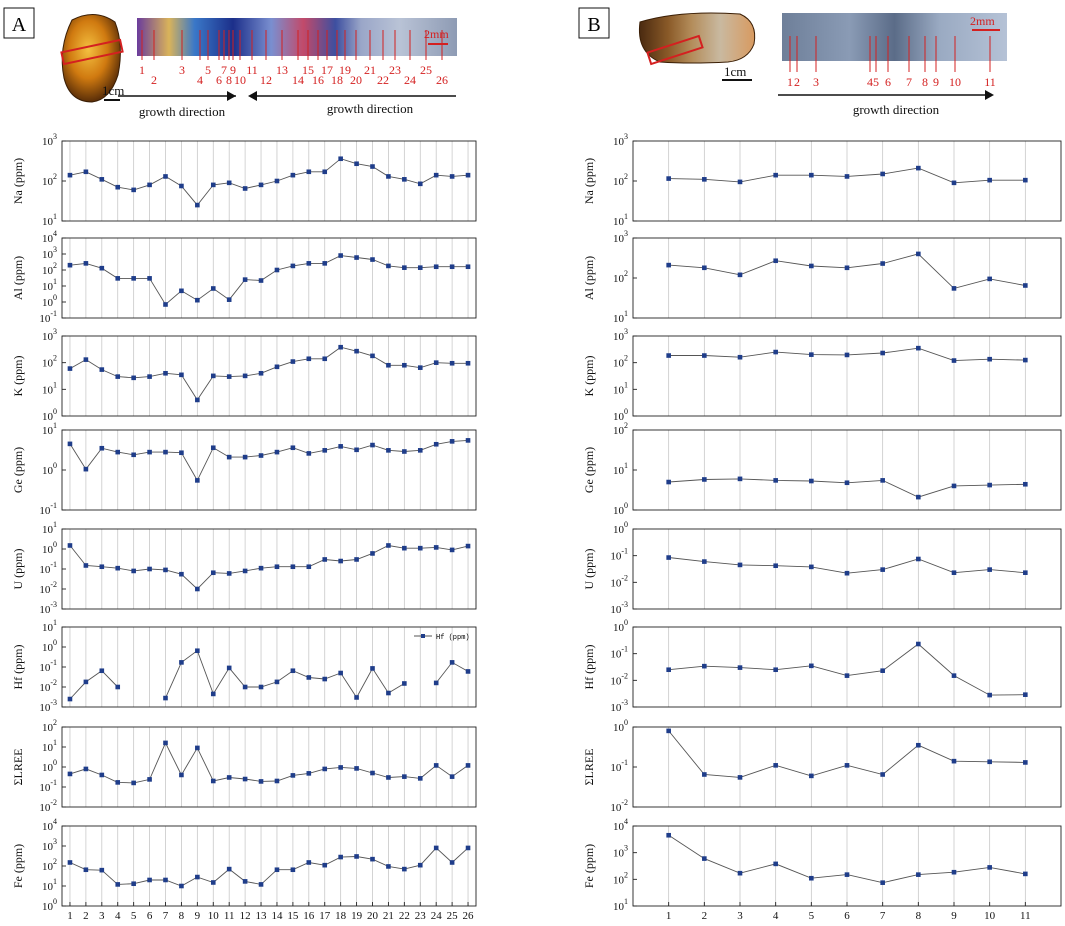 This screenshot has height=926, width=1065. I want to click on subplot-b-1: 10¹ 10² 10³ Al (ppm), so click(822, 277).